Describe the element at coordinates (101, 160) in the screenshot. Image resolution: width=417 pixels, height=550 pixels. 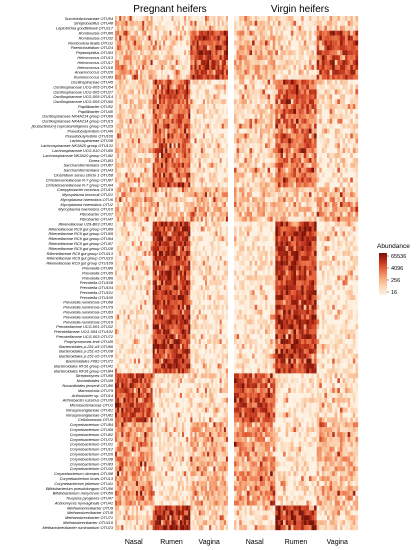
I see `row-label: Dorea OTU83` at that location.